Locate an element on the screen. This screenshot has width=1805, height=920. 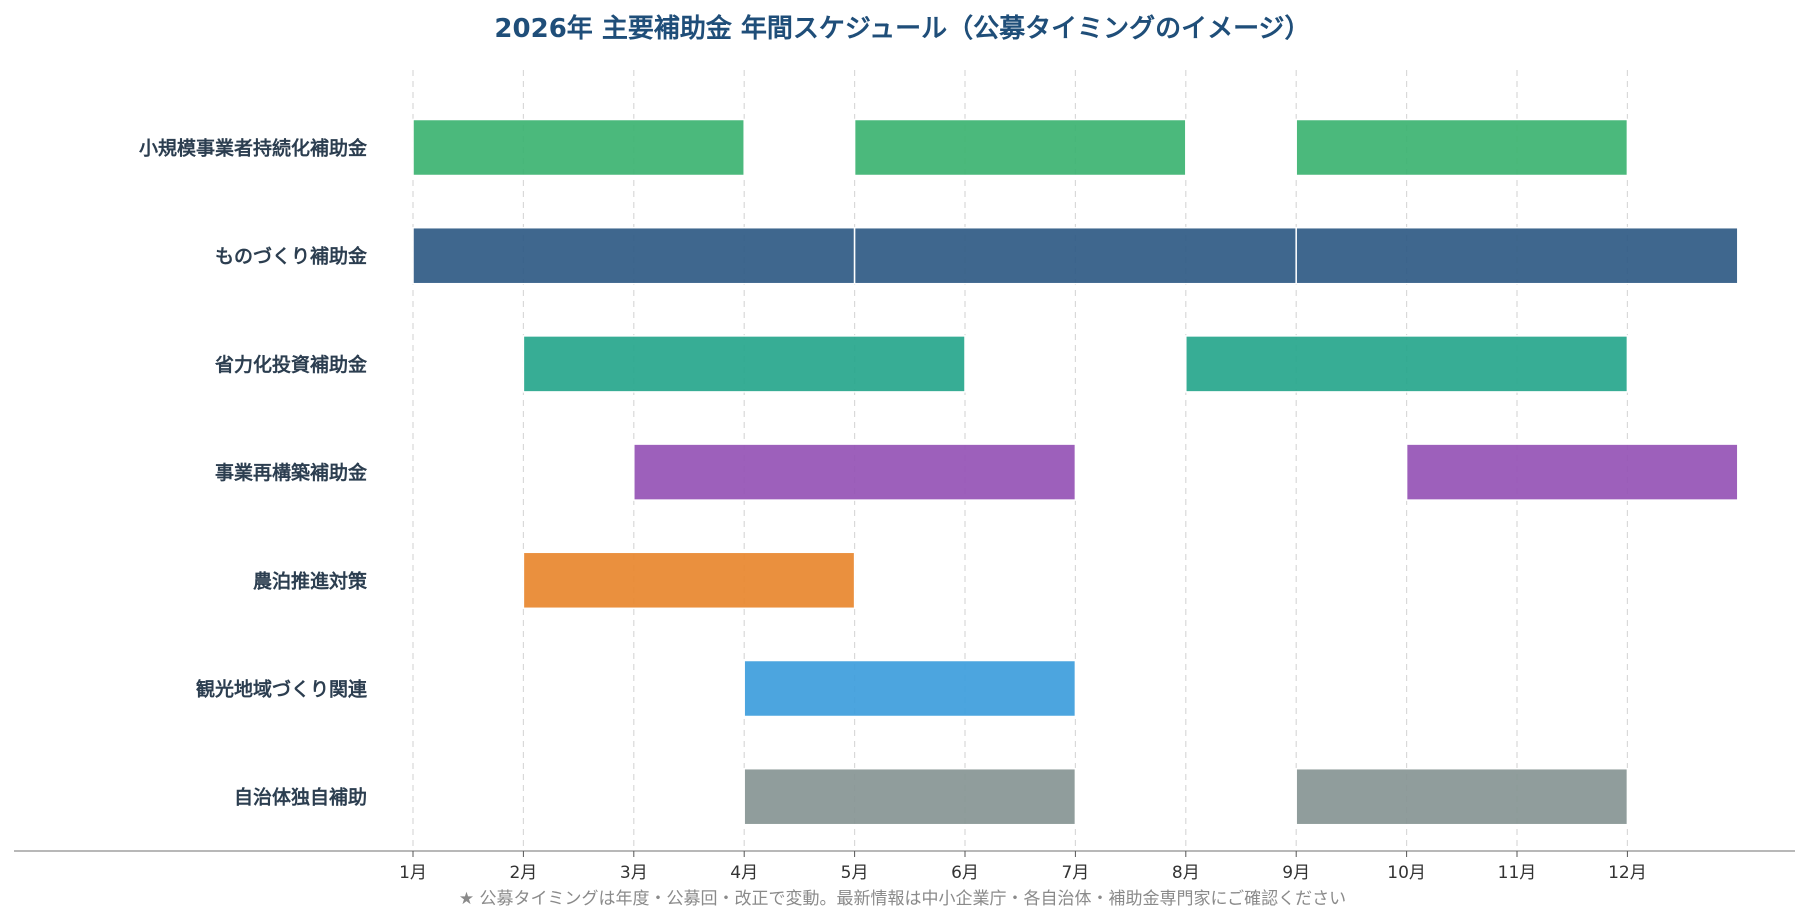
category-label: 観光地域づくり関連 is located at coordinates (282, 689).